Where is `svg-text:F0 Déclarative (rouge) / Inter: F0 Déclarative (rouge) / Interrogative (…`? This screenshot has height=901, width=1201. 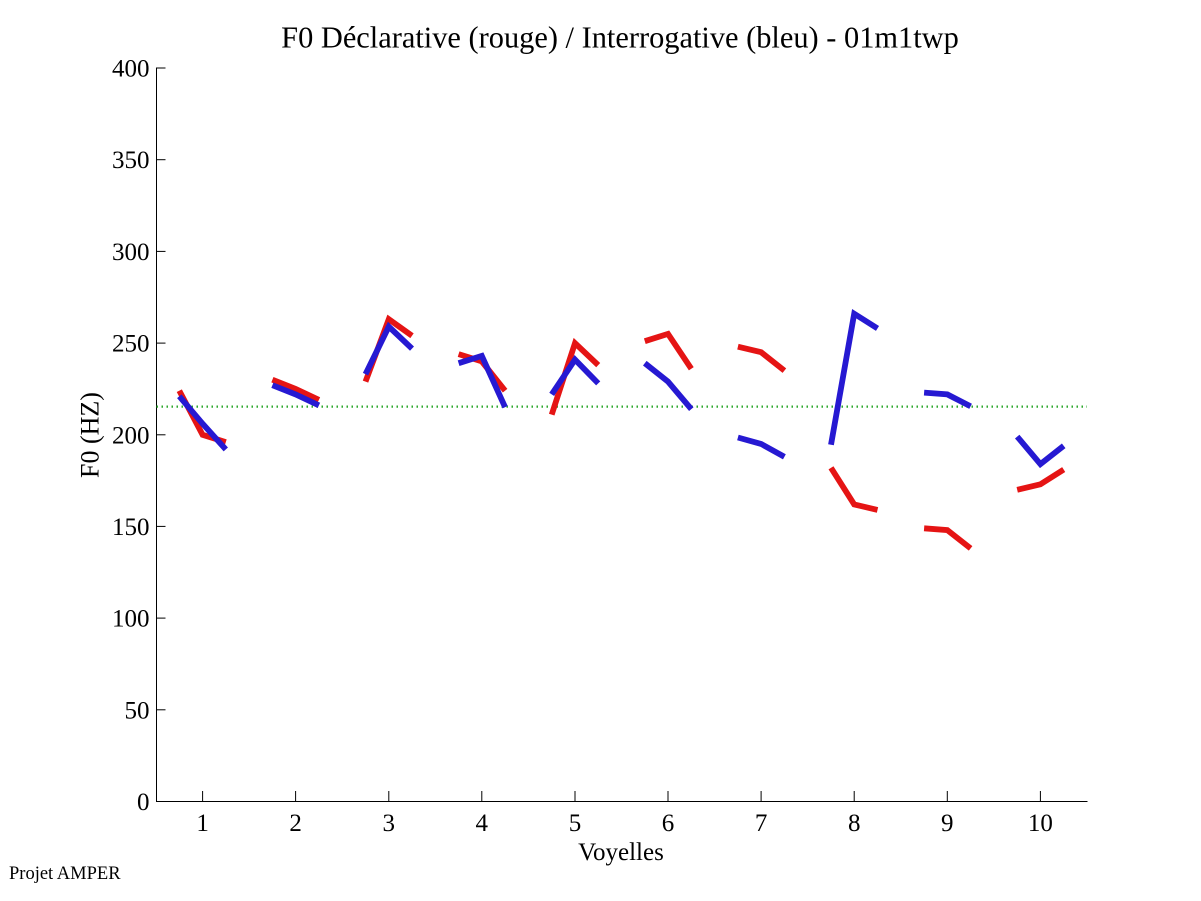 svg-text:F0 Déclarative (rouge) / Inter: F0 Déclarative (rouge) / Interrogative (… is located at coordinates (620, 38).